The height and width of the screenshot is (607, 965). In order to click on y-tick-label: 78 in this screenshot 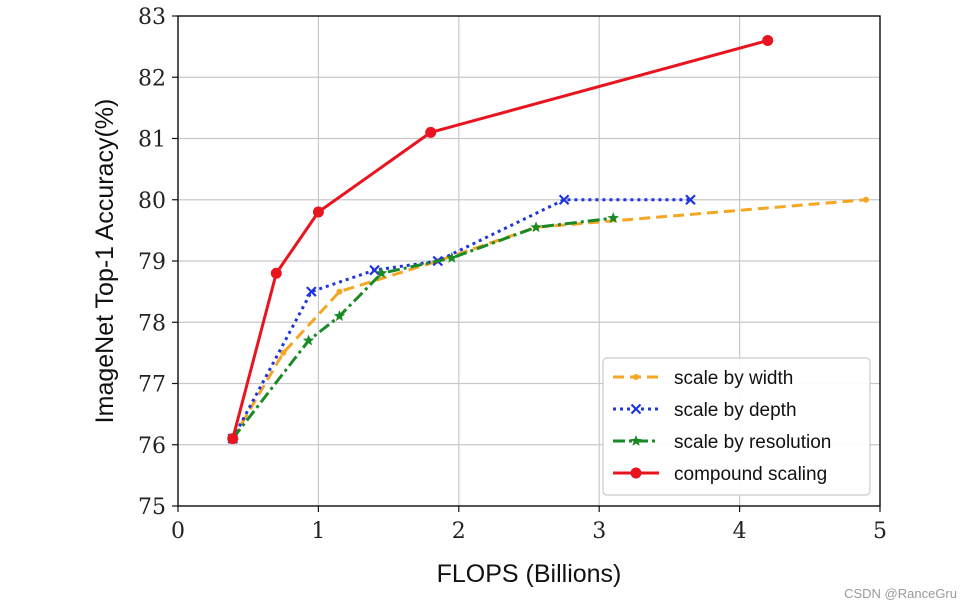, I will do `click(152, 323)`.